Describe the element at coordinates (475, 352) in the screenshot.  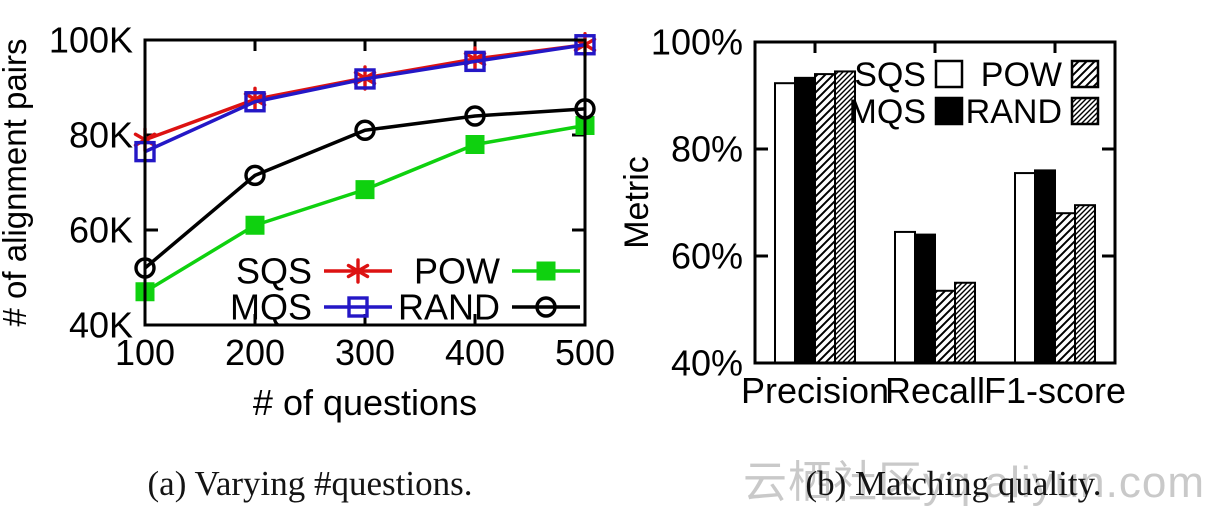
I see `x-tick-label: 400` at that location.